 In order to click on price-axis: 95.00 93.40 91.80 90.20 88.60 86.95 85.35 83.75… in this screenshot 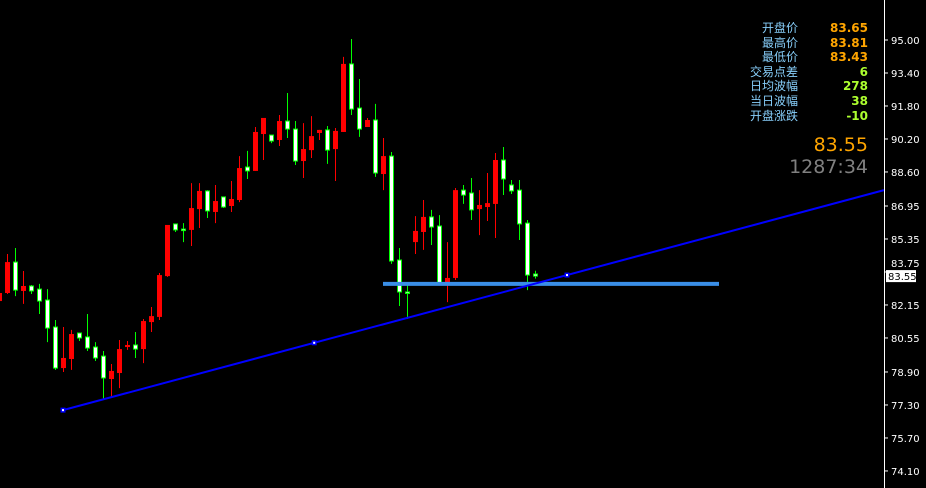, I will do `click(902, 257)`.